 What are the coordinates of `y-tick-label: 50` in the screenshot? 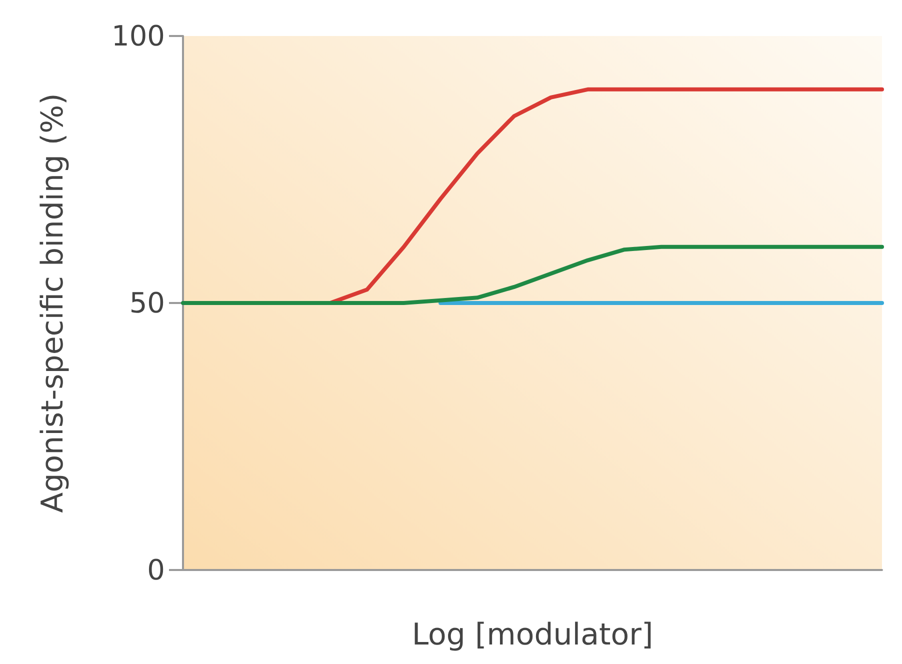 It's located at (147, 303).